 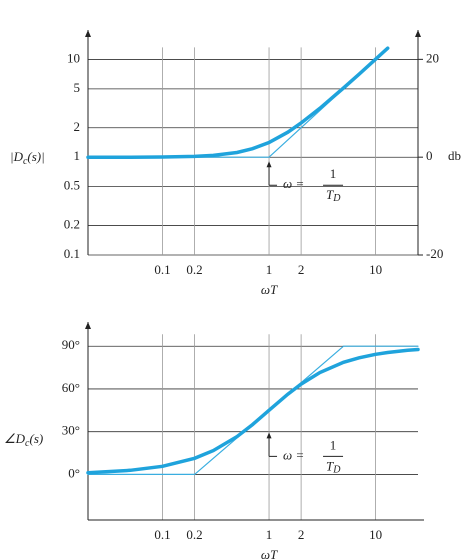 I want to click on y-tick-label: 1, so click(x=77, y=155).